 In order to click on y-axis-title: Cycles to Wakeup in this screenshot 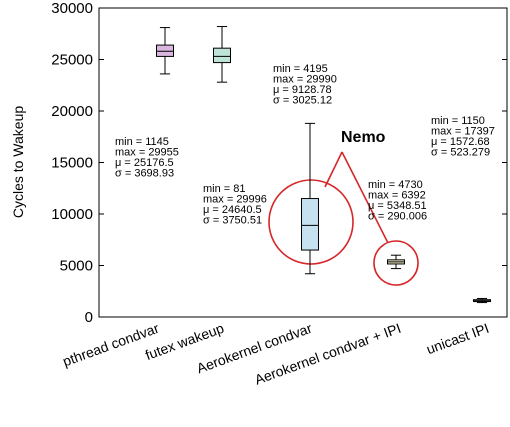, I will do `click(18, 162)`.